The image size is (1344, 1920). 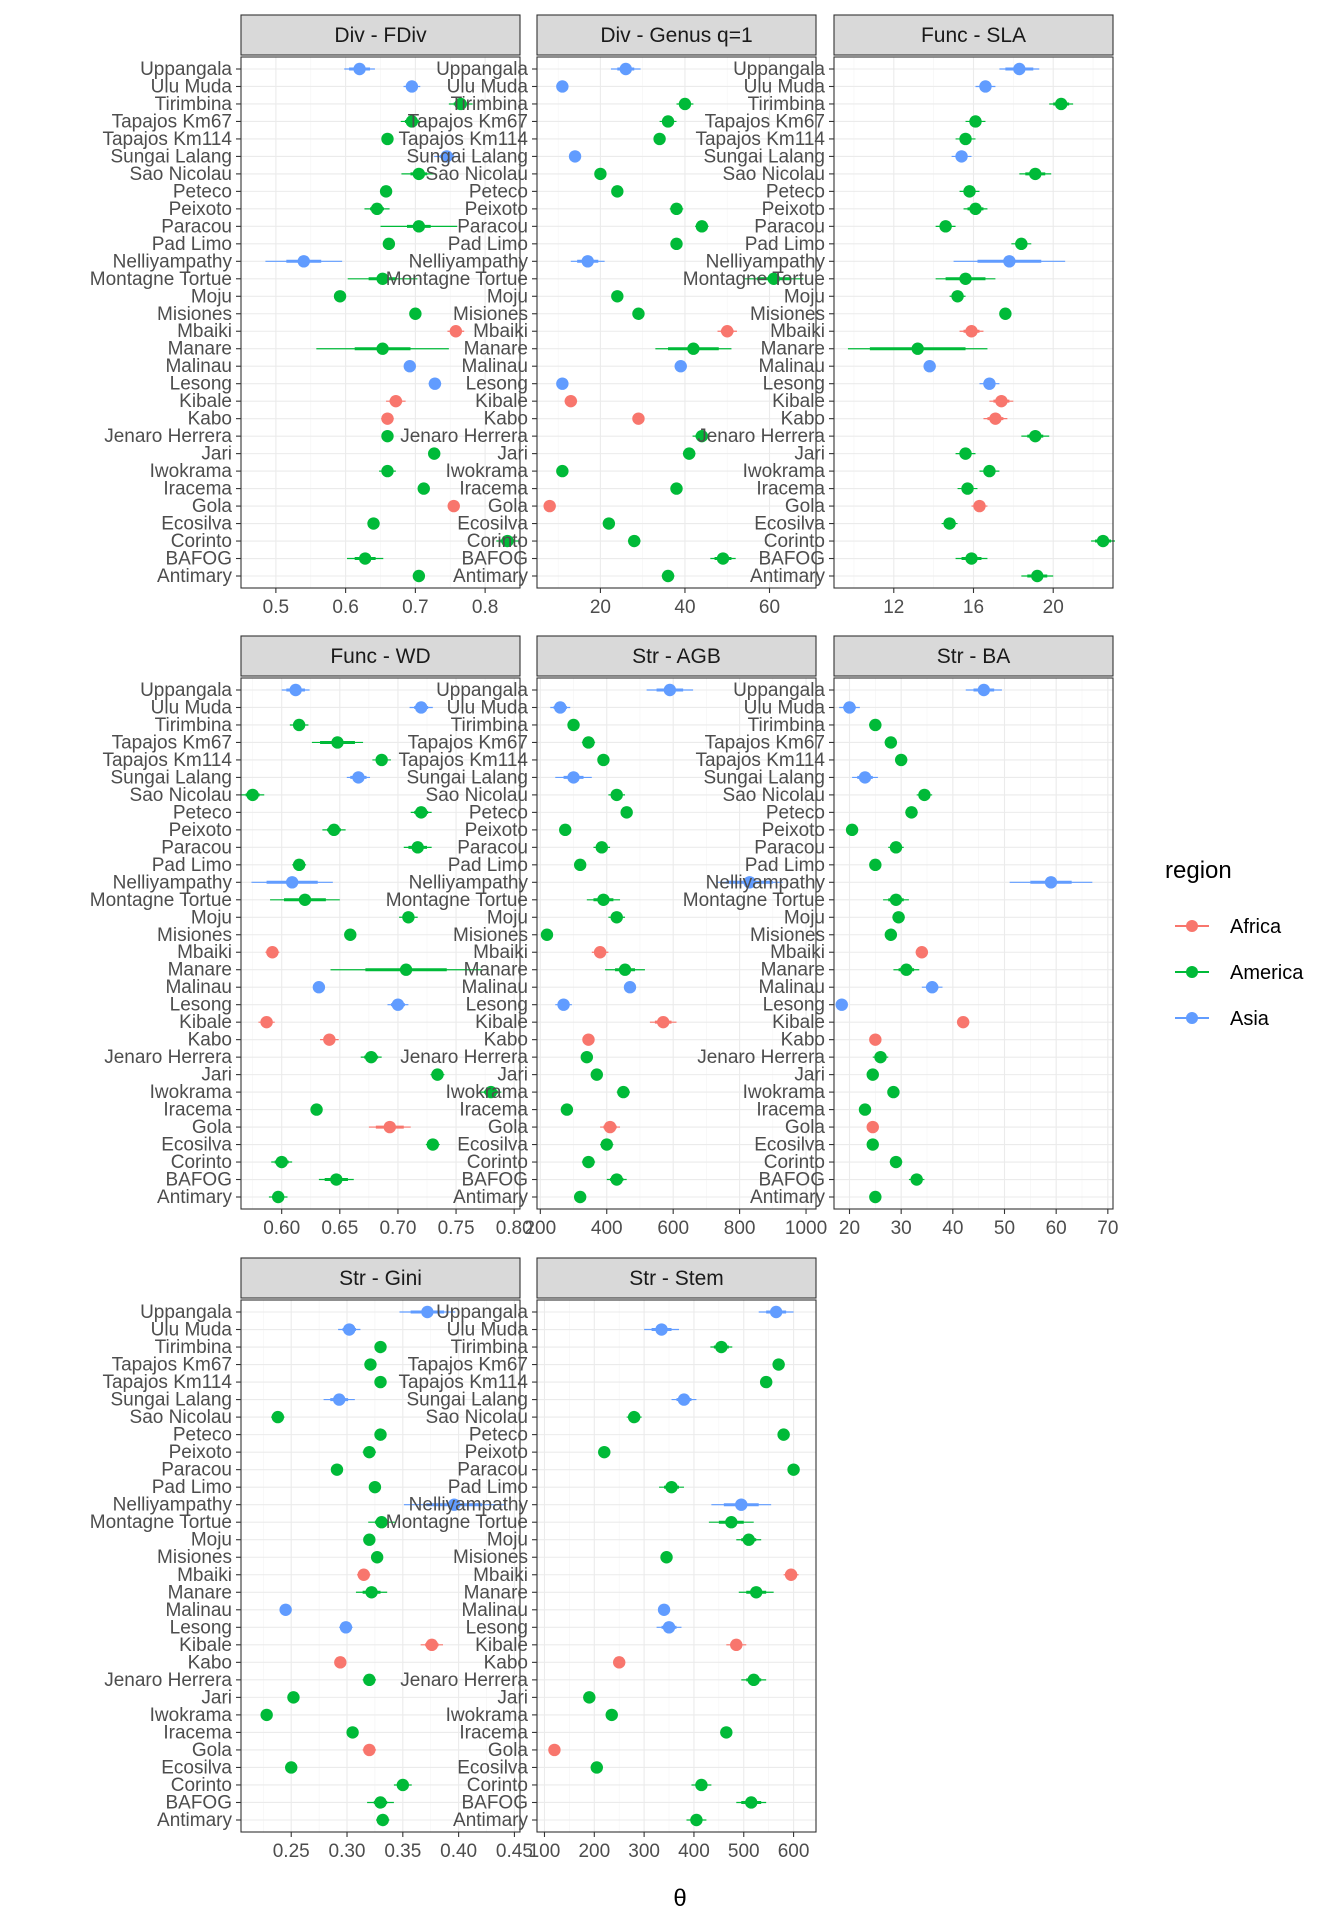 What do you see at coordinates (693, 348) in the screenshot?
I see `point-range-manare` at bounding box center [693, 348].